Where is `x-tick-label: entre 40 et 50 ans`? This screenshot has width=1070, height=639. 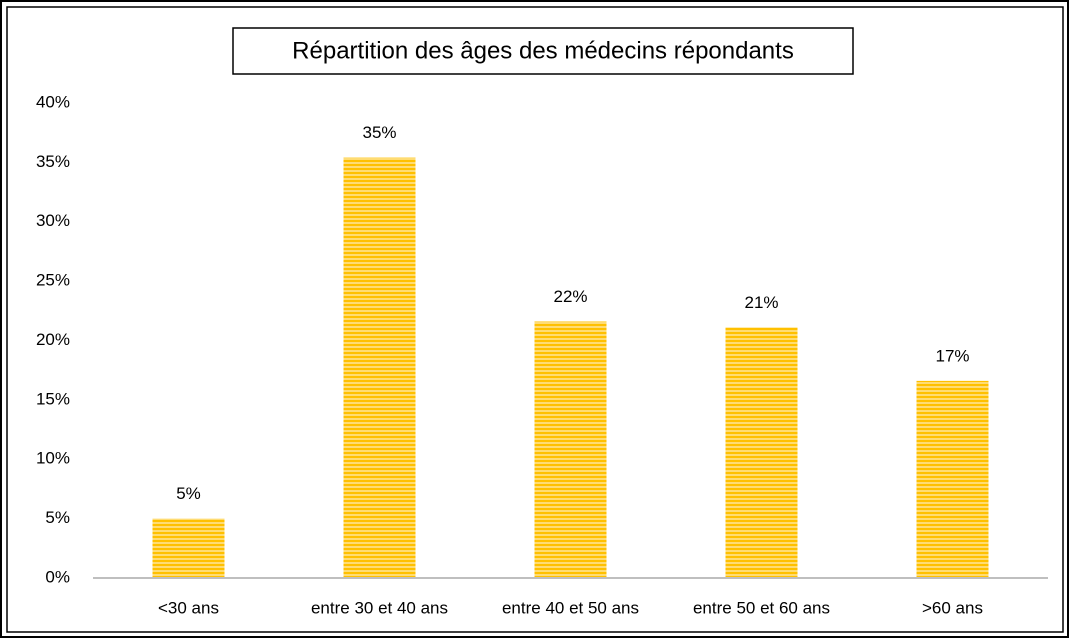 x-tick-label: entre 40 et 50 ans is located at coordinates (570, 607).